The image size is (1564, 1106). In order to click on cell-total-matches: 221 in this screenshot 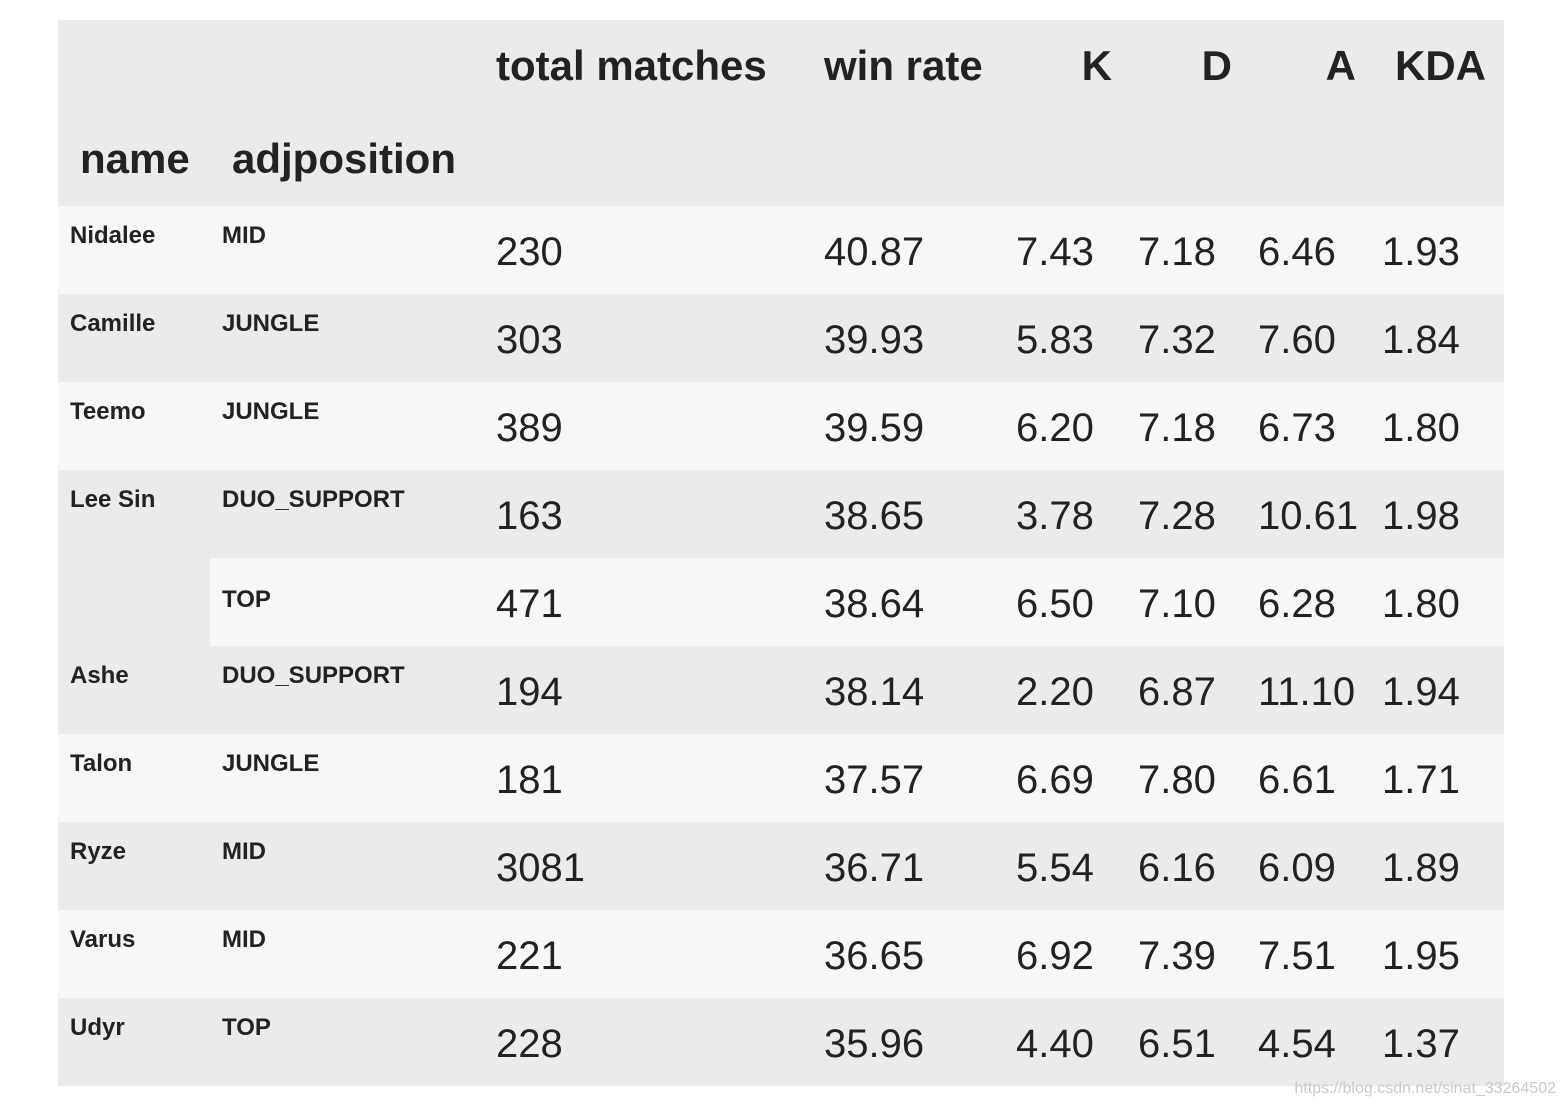, I will do `click(529, 955)`.